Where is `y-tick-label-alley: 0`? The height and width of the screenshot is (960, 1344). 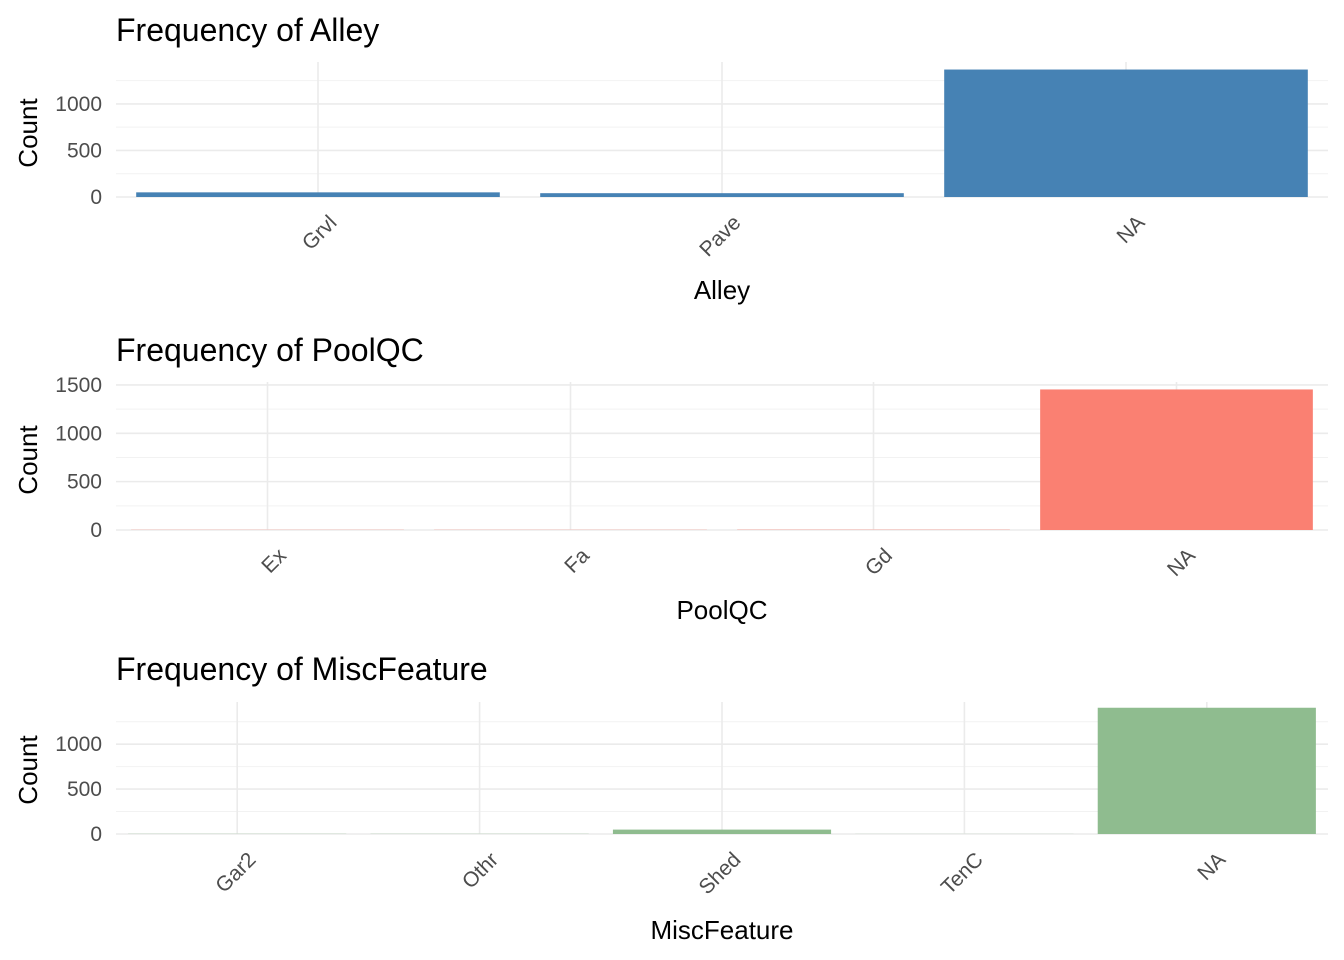 y-tick-label-alley: 0 is located at coordinates (96, 197).